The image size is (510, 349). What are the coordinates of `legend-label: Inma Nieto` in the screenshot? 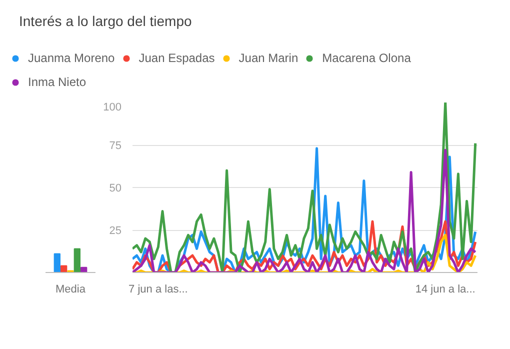 It's located at (57, 82).